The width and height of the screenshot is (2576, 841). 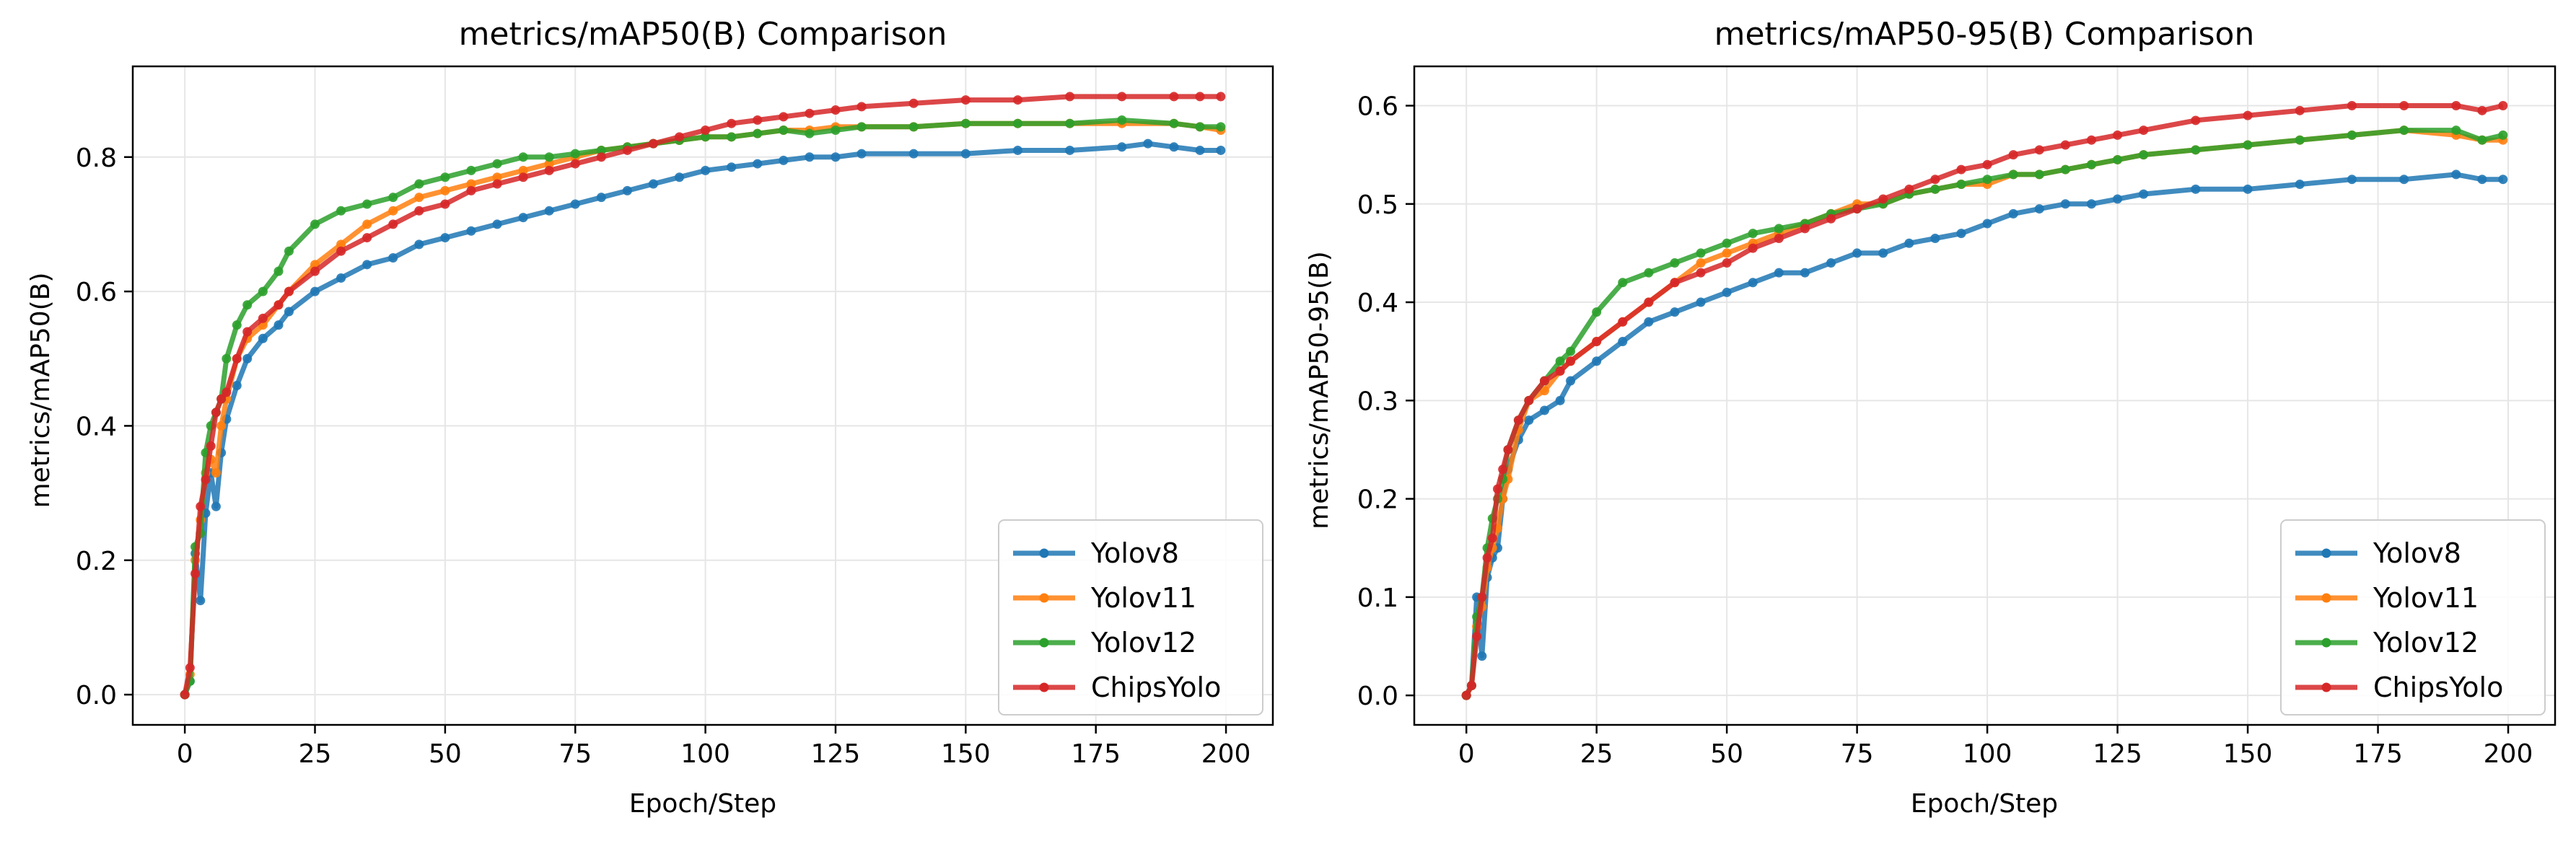 What do you see at coordinates (714, 747) in the screenshot?
I see `x-ticks: 0 25 50 75 100 125 150 175 200` at bounding box center [714, 747].